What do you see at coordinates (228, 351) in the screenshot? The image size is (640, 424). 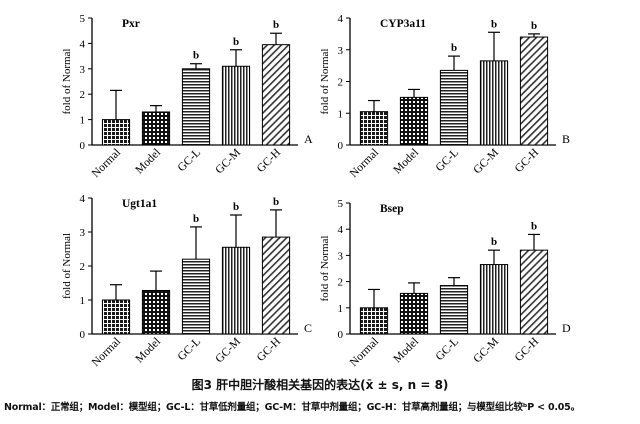 I see `panel-c-xlabel-gc-m: GC-M` at bounding box center [228, 351].